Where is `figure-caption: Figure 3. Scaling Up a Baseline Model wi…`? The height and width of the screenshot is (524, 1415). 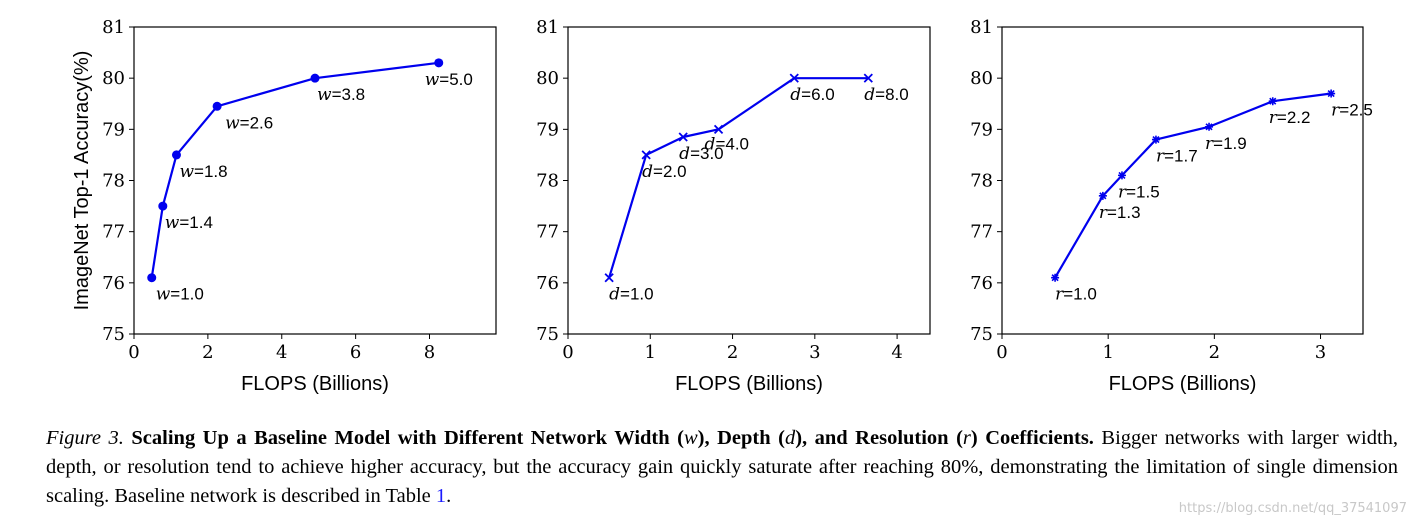
figure-caption: Figure 3. Scaling Up a Baseline Model wi… is located at coordinates (722, 467).